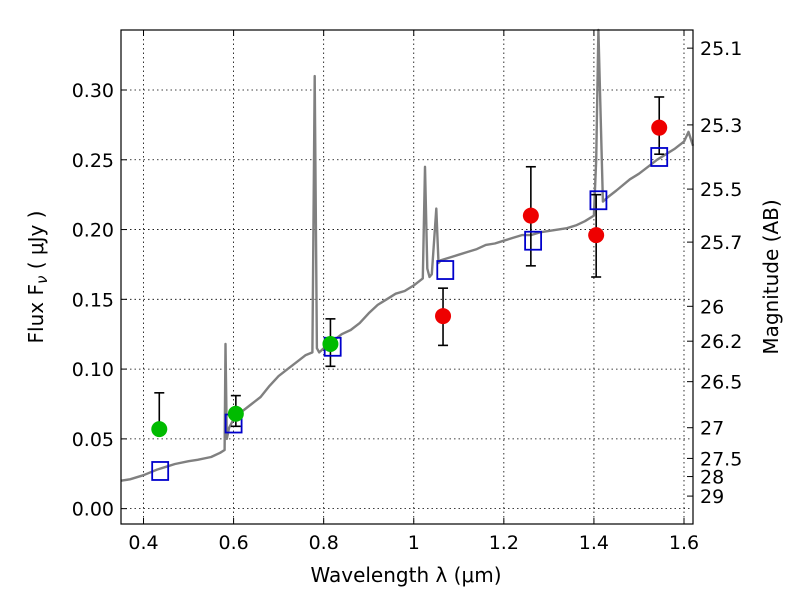  I want to click on y-tick-label: 0.00, so click(93, 510).